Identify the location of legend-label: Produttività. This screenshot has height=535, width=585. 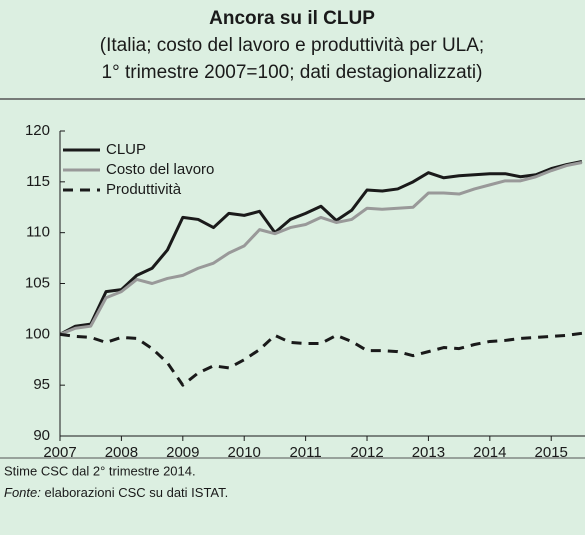
(144, 189).